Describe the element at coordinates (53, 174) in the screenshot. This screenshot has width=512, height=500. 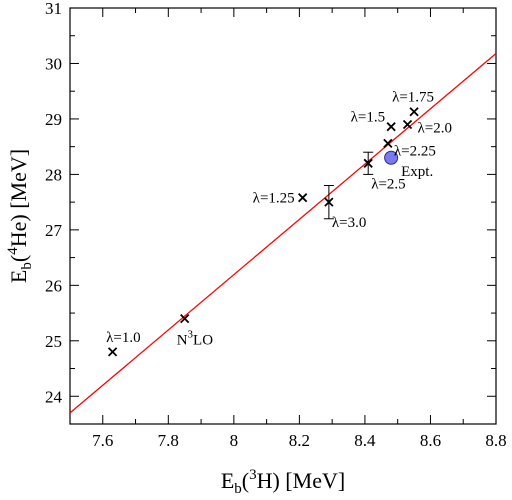
I see `y-tick-label: 28` at that location.